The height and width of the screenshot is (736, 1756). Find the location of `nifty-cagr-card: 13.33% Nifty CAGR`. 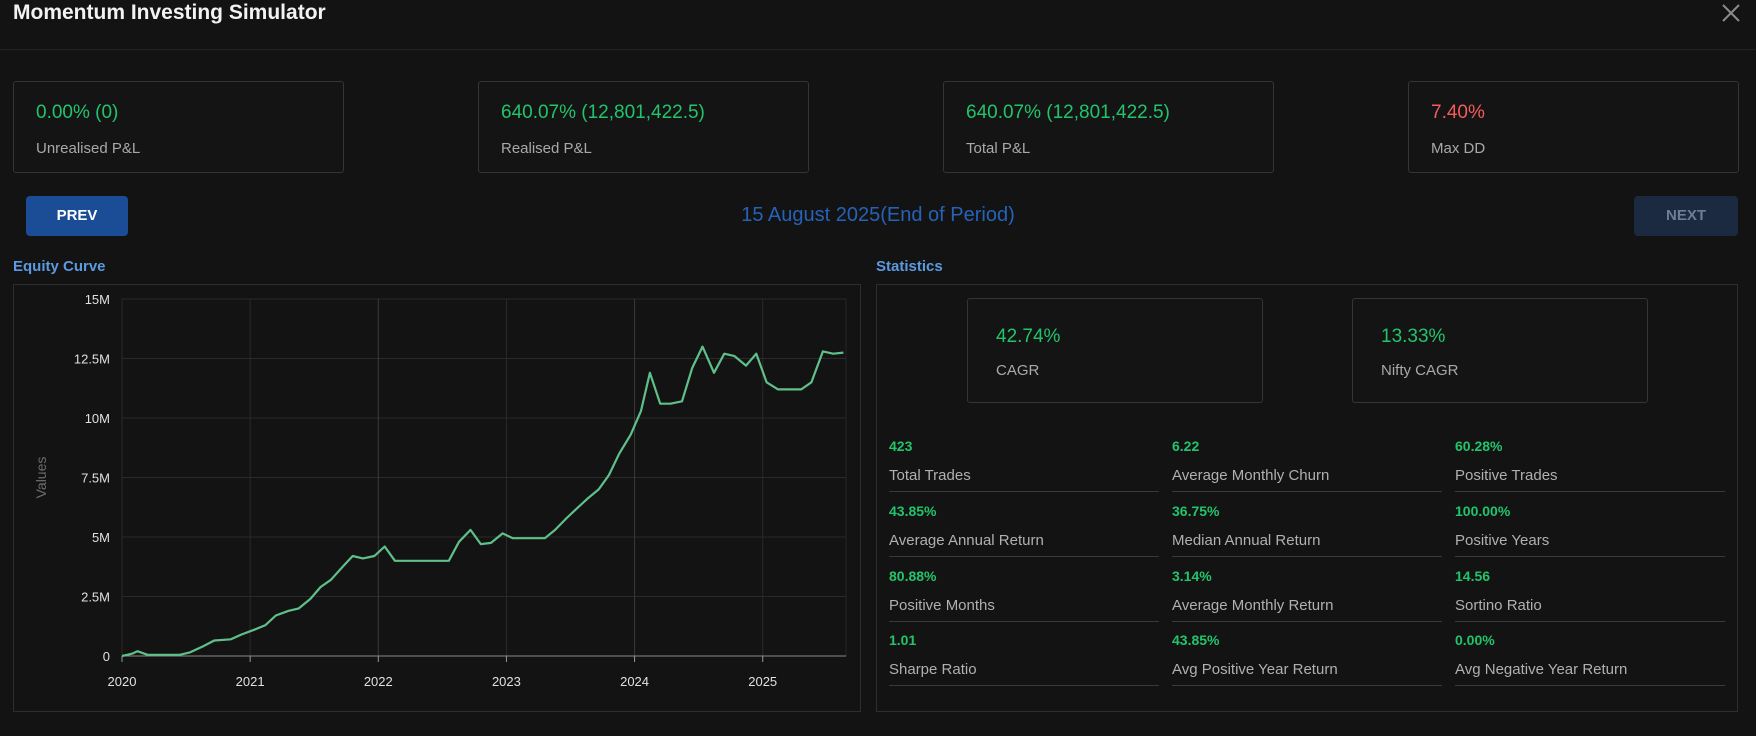

nifty-cagr-card: 13.33% Nifty CAGR is located at coordinates (1500, 350).